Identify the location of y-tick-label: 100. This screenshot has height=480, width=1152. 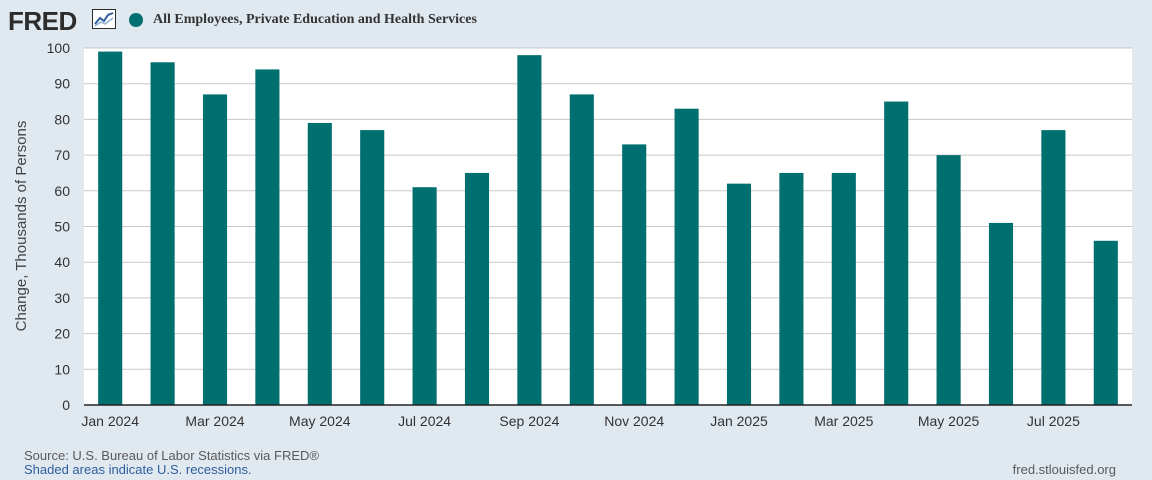
(59, 48).